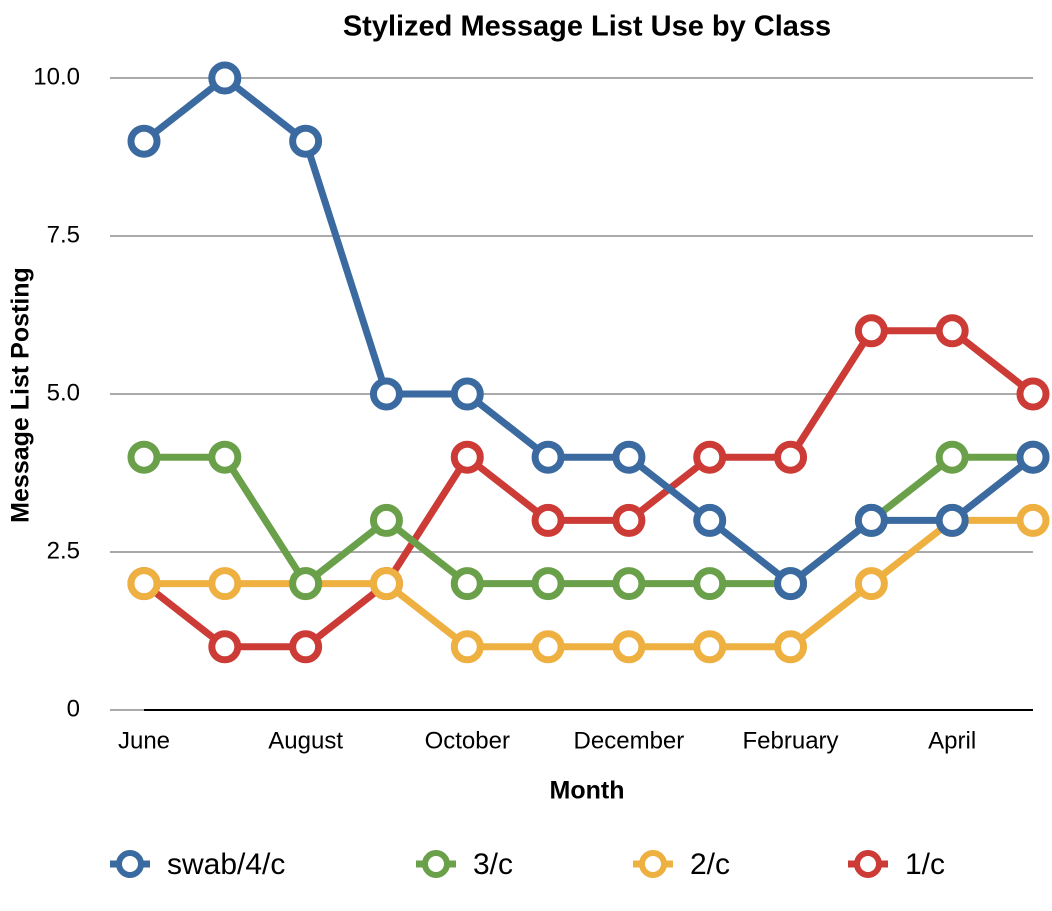  Describe the element at coordinates (305, 740) in the screenshot. I see `x-tick-label: August` at that location.